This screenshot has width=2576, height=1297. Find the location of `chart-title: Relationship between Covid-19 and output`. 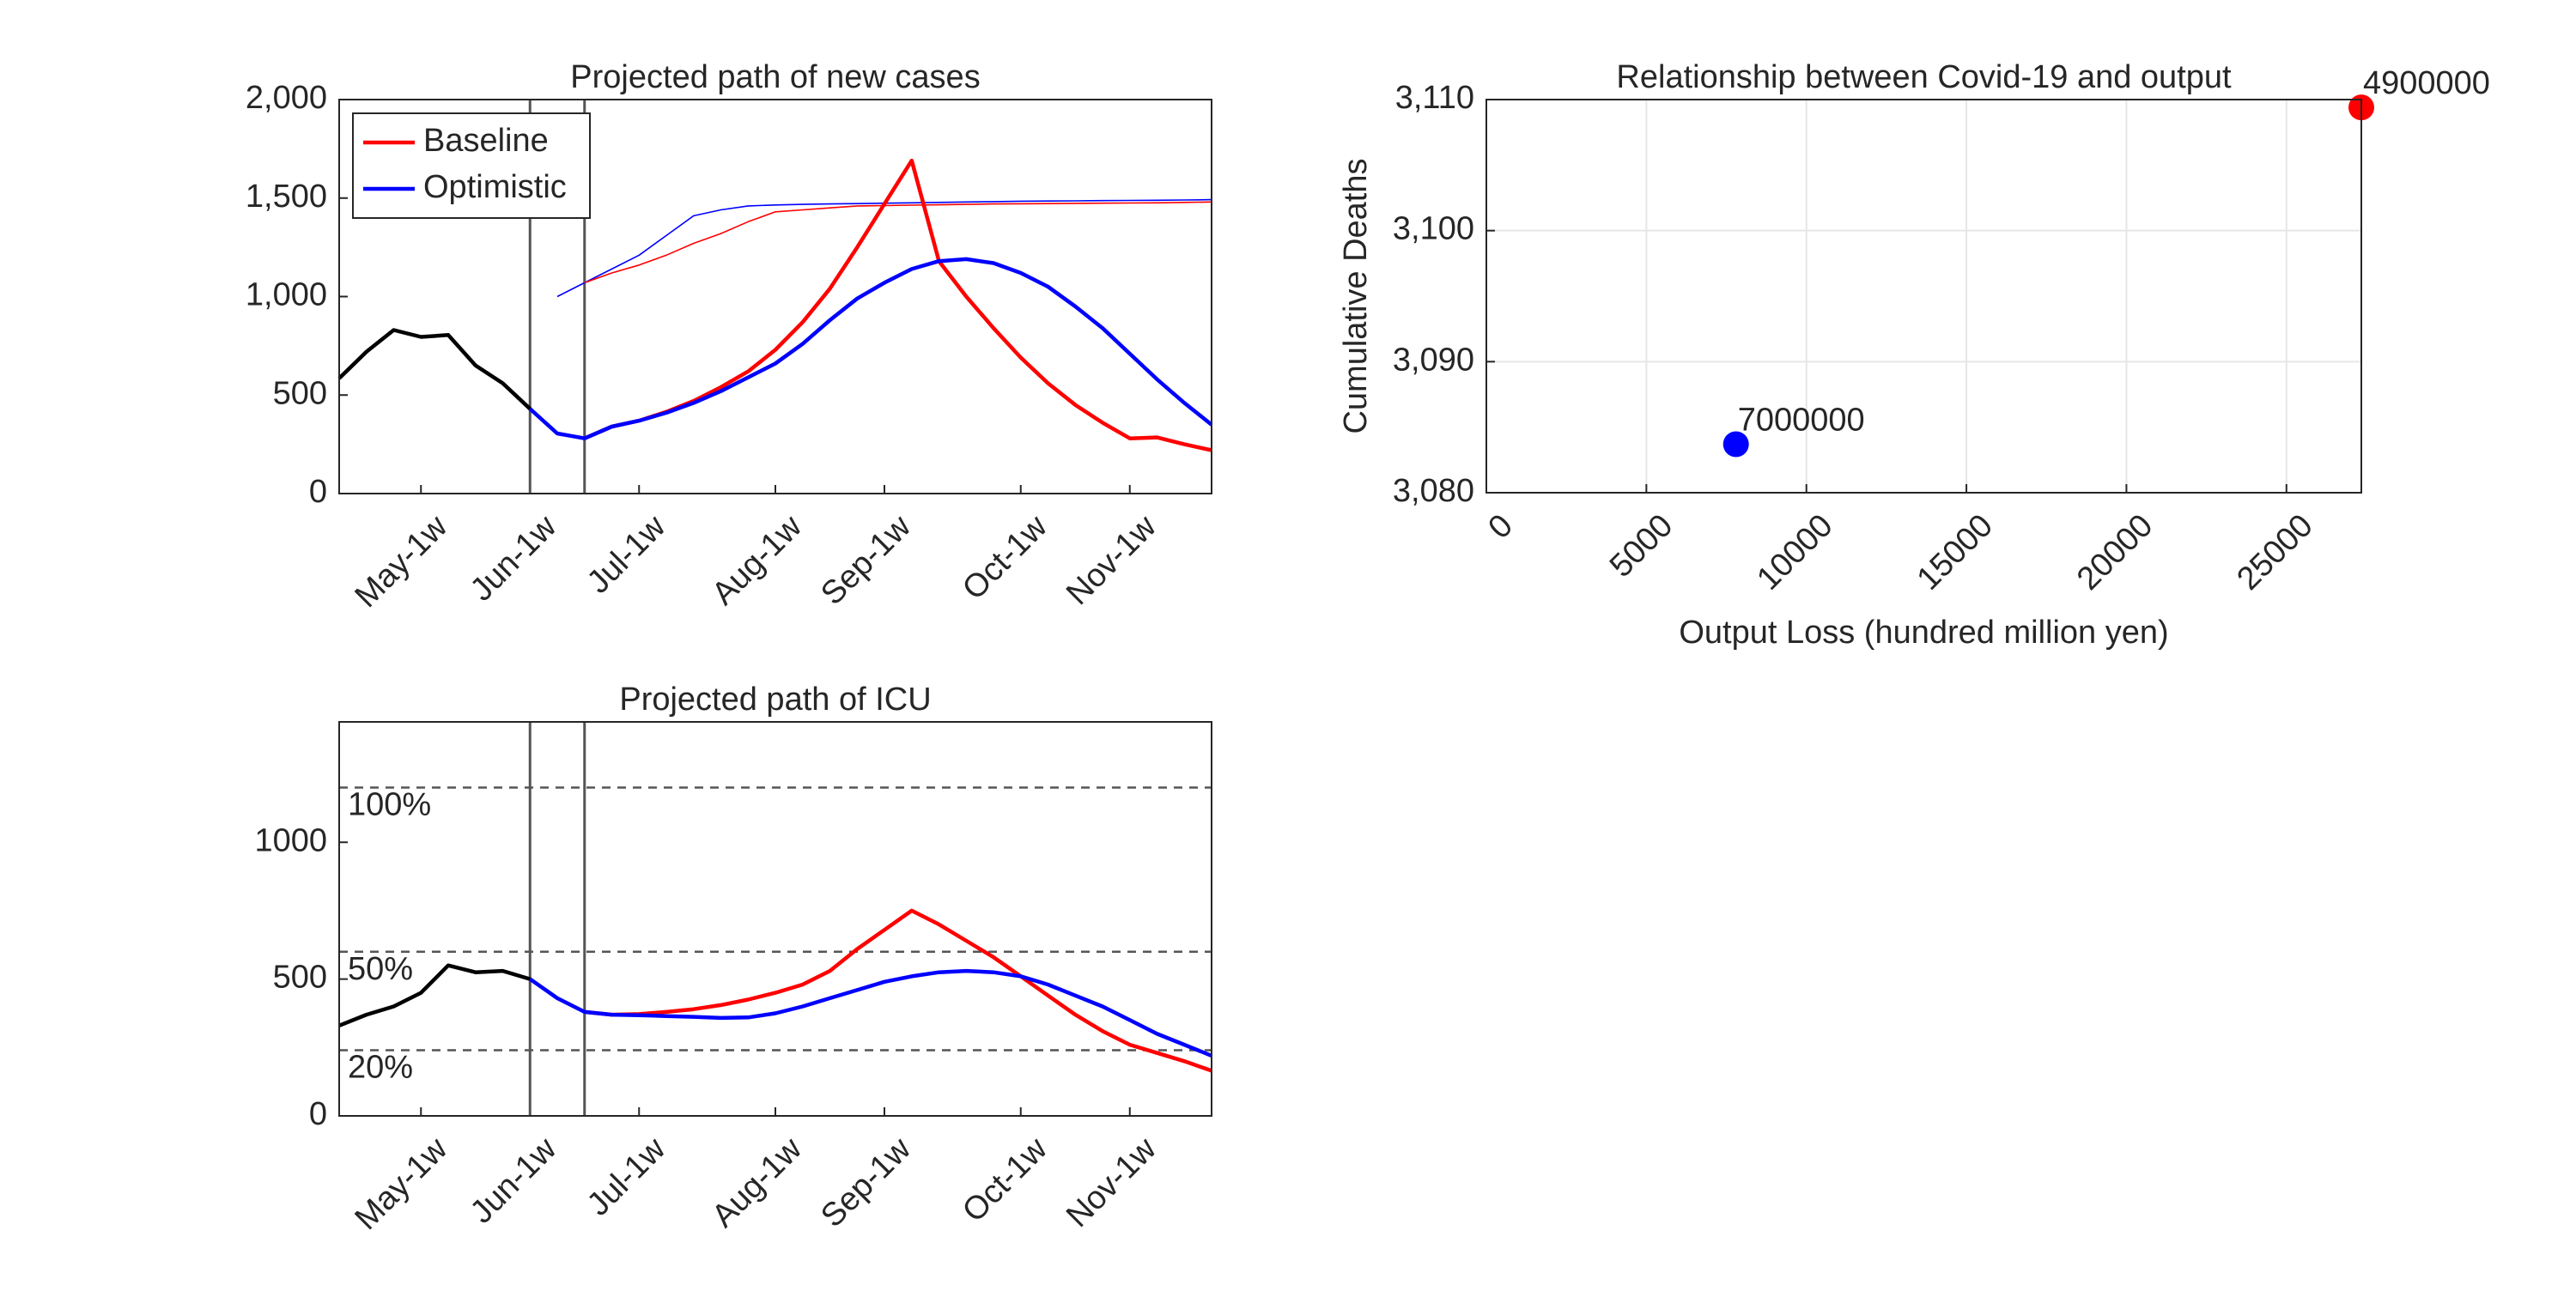

chart-title: Relationship between Covid-19 and output is located at coordinates (1924, 77).